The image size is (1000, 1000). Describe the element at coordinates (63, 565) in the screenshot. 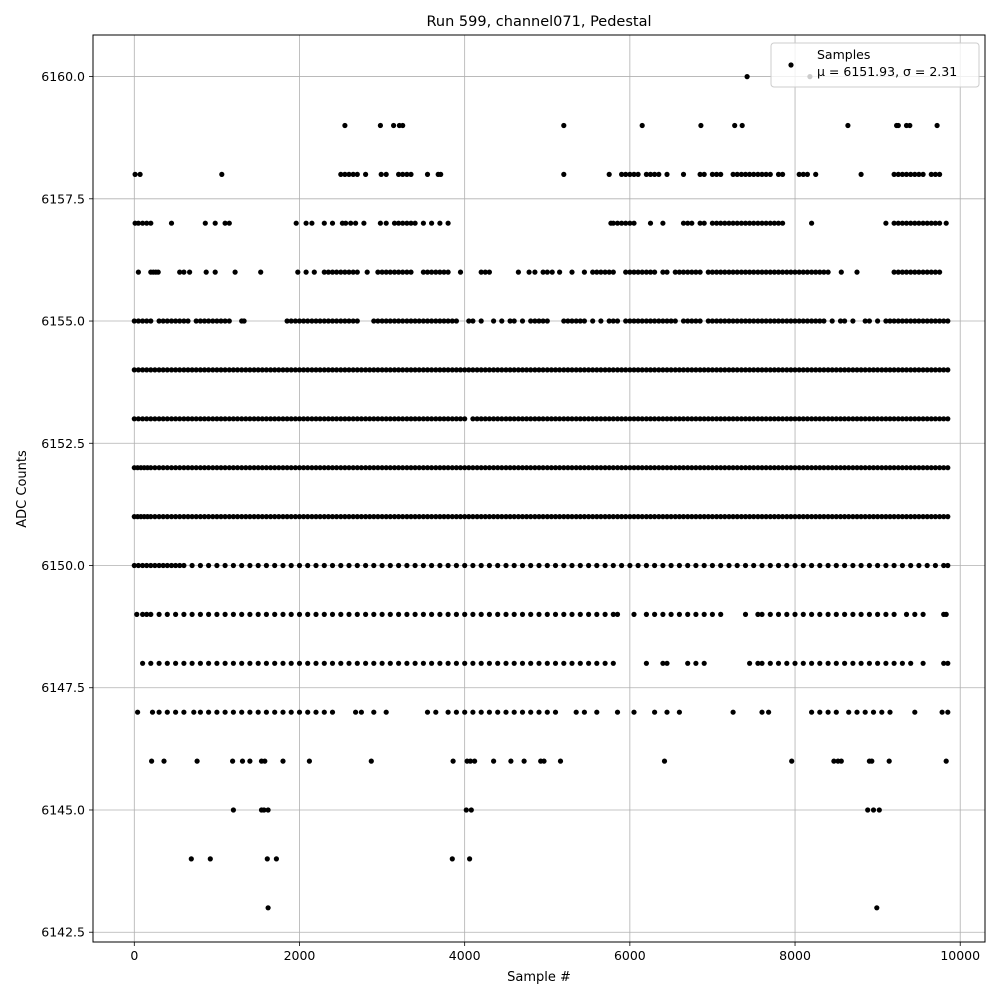

I see `y-tick-label: 6150.0` at that location.